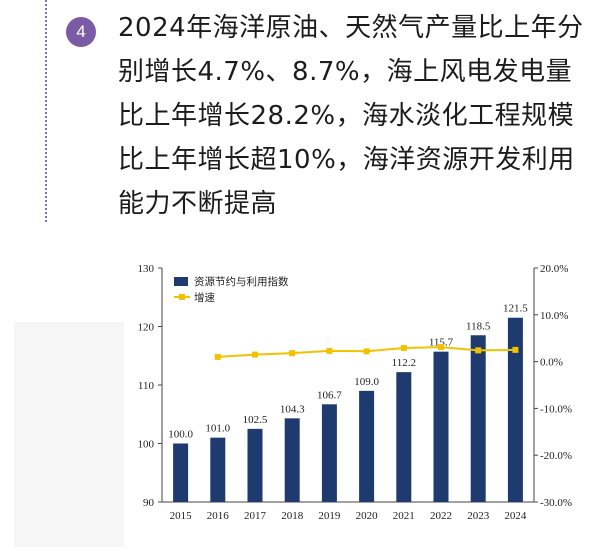 The image size is (602, 551). What do you see at coordinates (404, 363) in the screenshot?
I see `bar-data-label: 112.2` at bounding box center [404, 363].